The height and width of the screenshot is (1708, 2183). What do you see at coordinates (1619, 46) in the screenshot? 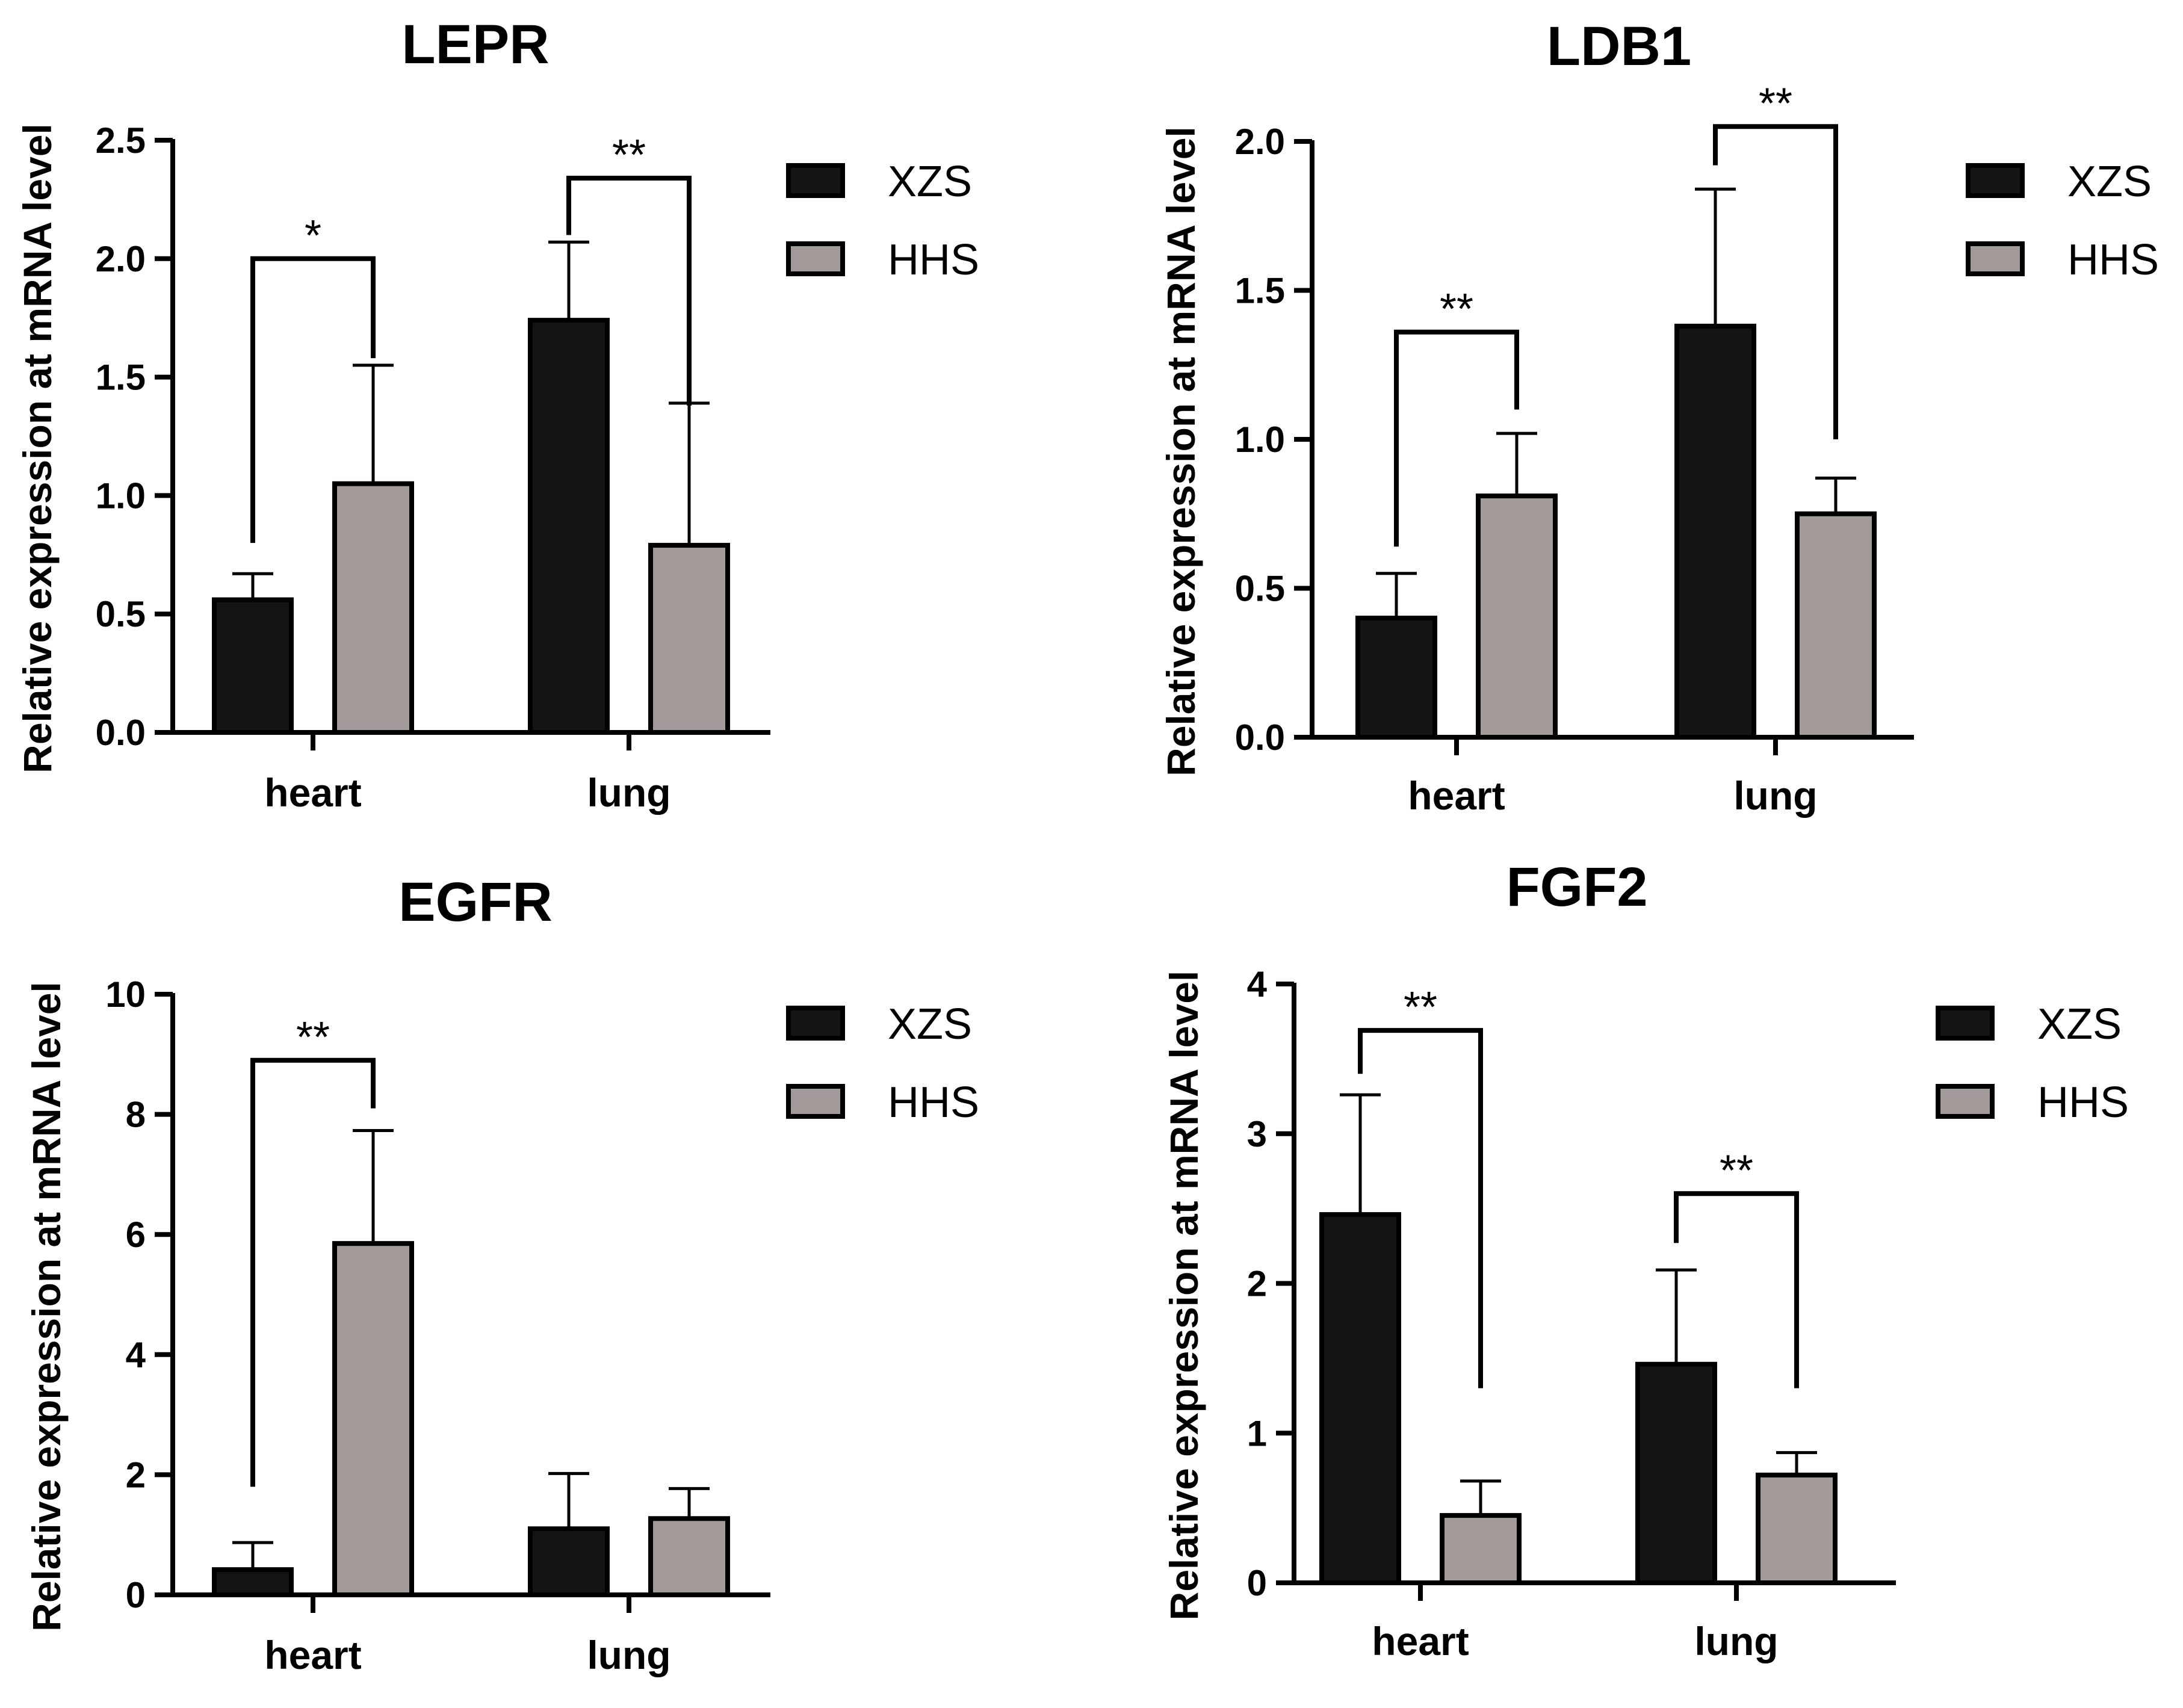
I see `chart-title: LDB1` at bounding box center [1619, 46].